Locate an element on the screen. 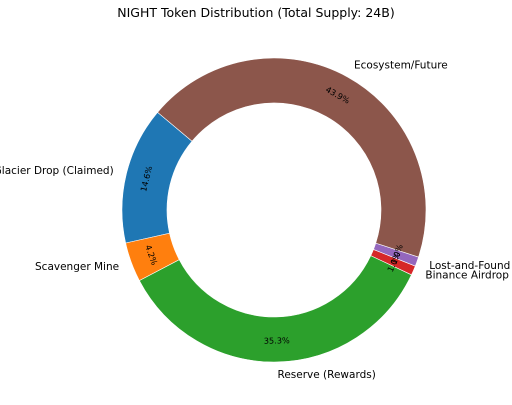 The image size is (512, 405). slice-label-binance-airdrop: Binance Airdrop is located at coordinates (467, 276).